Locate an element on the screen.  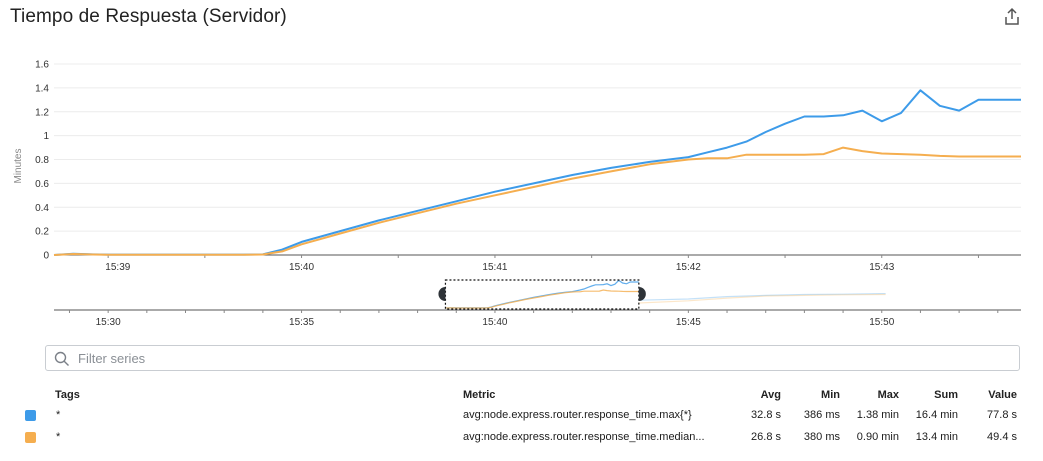
y-tick-label: 1 is located at coordinates (46, 136).